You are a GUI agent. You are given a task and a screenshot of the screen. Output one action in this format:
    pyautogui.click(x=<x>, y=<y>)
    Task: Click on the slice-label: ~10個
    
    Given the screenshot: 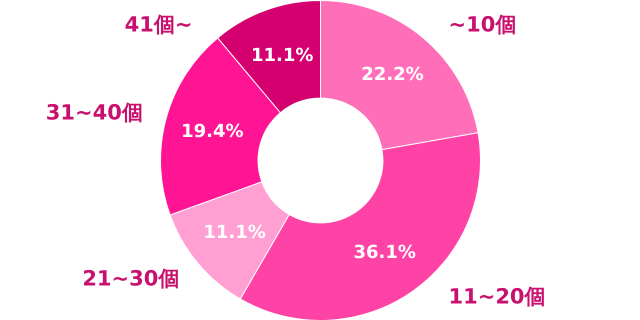 What is the action you would take?
    pyautogui.click(x=482, y=24)
    